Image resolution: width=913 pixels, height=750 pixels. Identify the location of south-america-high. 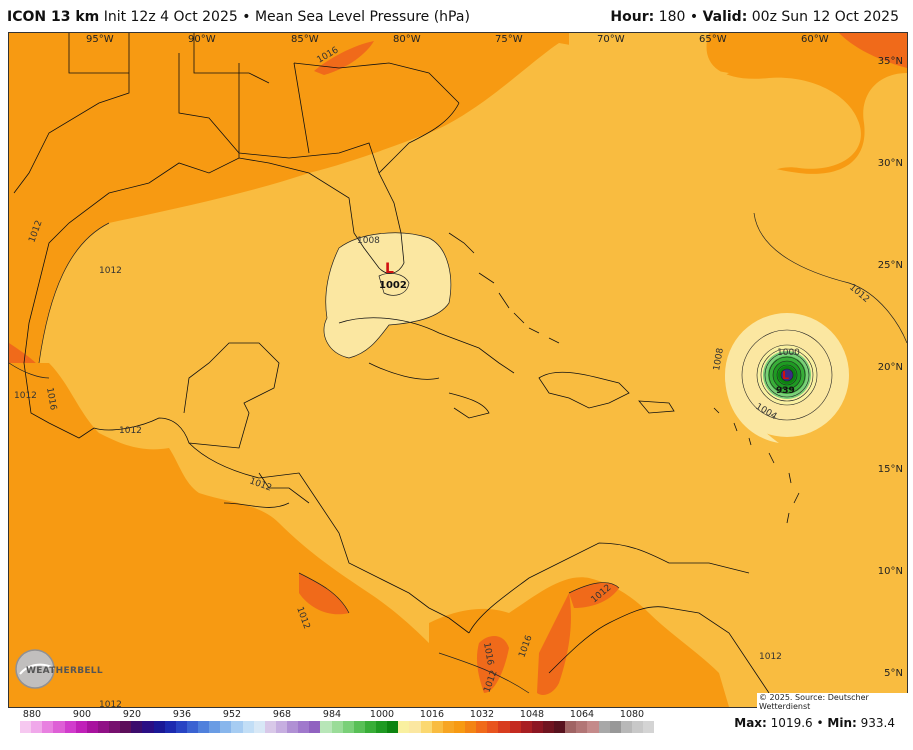
(579, 642).